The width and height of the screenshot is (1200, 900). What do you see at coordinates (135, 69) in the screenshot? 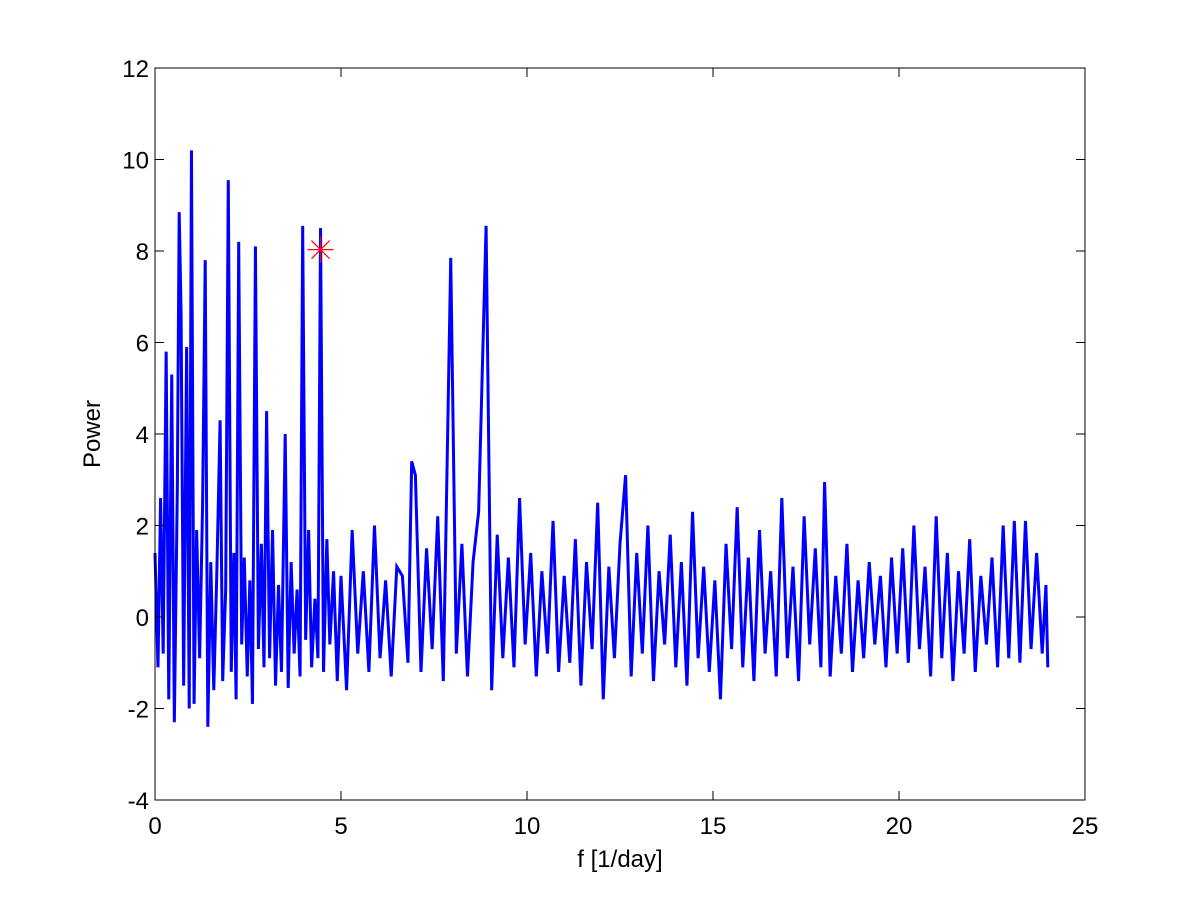
I see `y-tick-label: 12` at bounding box center [135, 69].